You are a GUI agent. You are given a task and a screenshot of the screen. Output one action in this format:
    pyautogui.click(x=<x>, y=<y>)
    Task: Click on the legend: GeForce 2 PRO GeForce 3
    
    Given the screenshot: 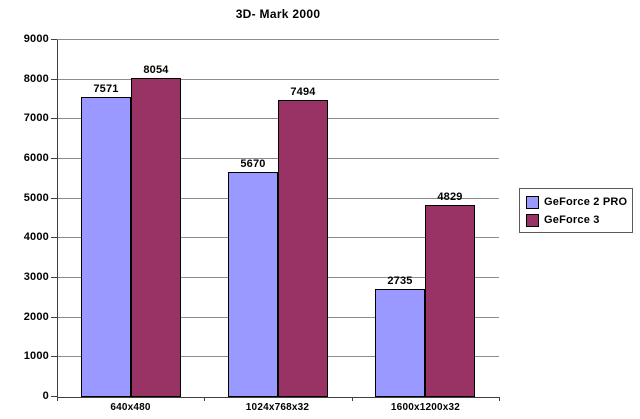 What is the action you would take?
    pyautogui.click(x=576, y=210)
    